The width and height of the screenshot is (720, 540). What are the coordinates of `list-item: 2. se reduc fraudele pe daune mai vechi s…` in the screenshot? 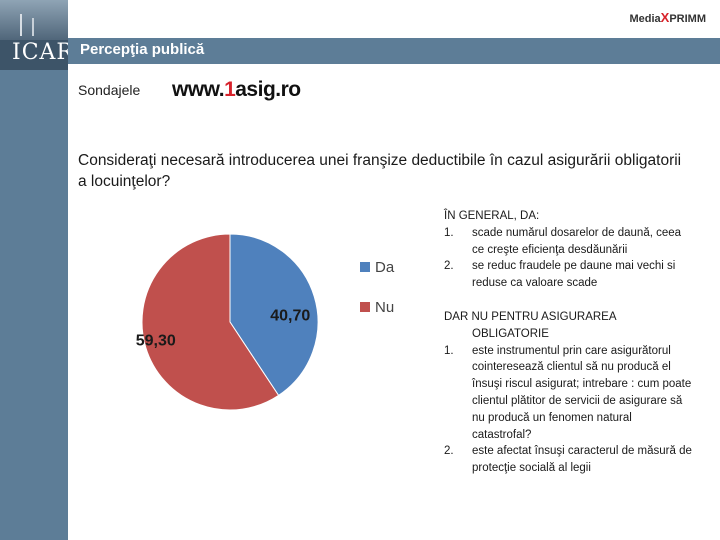 It's located at (569, 275).